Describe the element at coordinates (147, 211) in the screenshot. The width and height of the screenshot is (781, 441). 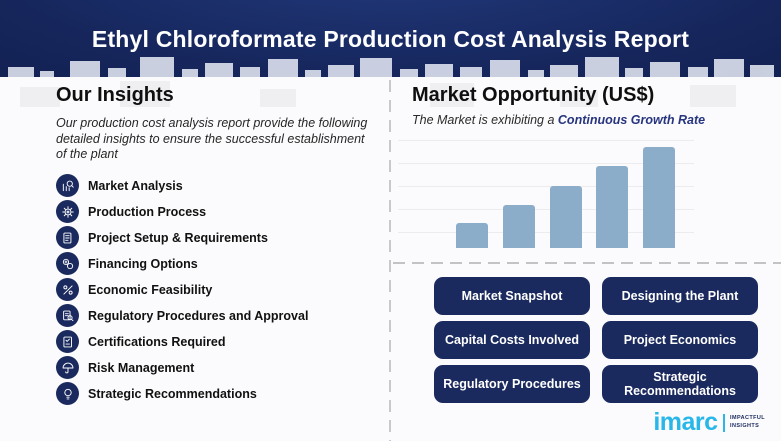
I see `list-item-label: Production Process` at that location.